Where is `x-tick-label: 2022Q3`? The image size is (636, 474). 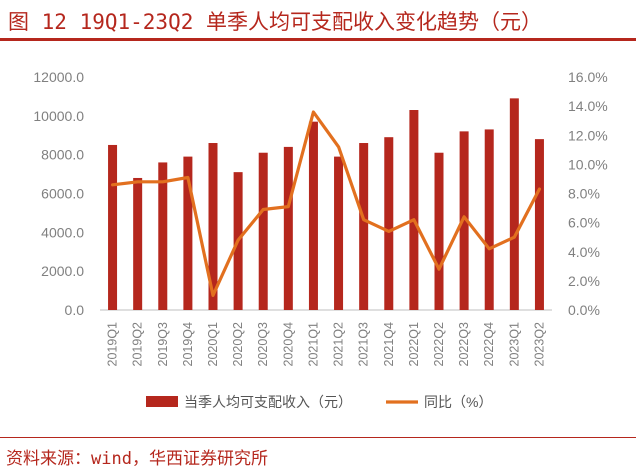 x-tick-label: 2022Q3 is located at coordinates (464, 344).